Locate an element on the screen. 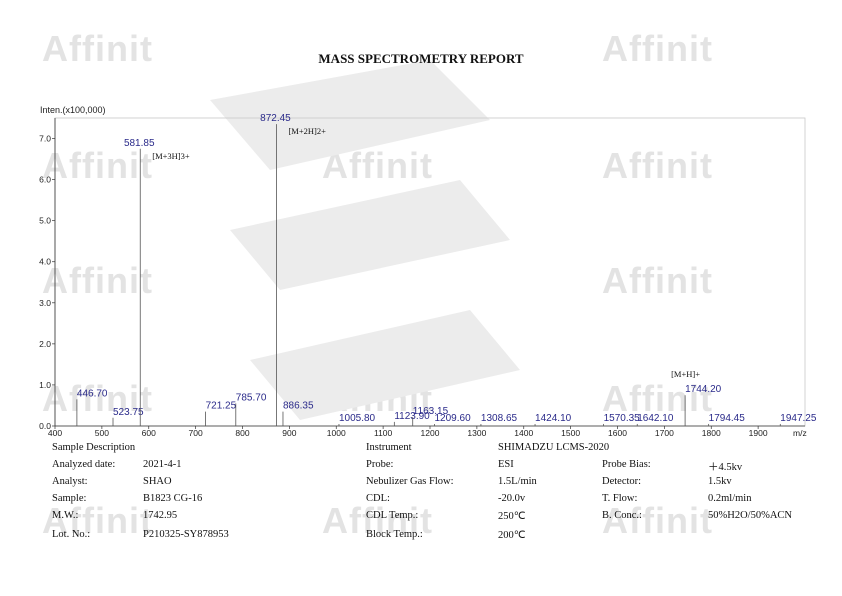 This screenshot has width=842, height=596. peak-label: 523.75 is located at coordinates (128, 412).